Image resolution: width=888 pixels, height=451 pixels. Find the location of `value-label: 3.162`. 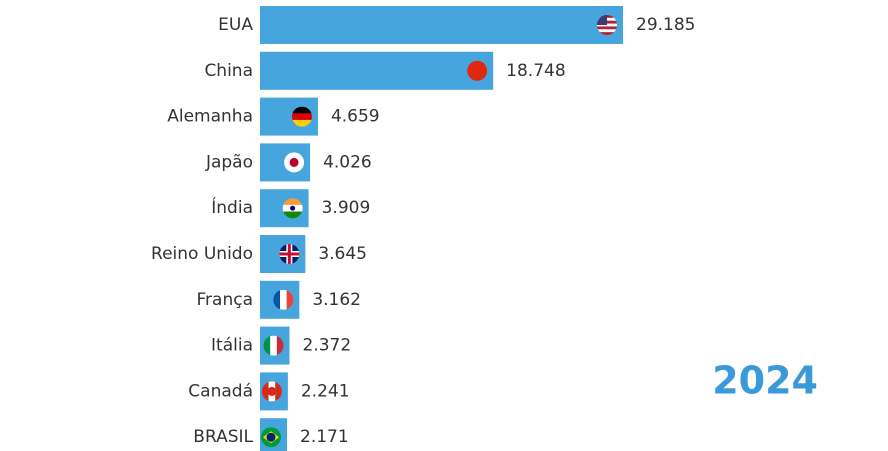

value-label: 3.162 is located at coordinates (336, 300).